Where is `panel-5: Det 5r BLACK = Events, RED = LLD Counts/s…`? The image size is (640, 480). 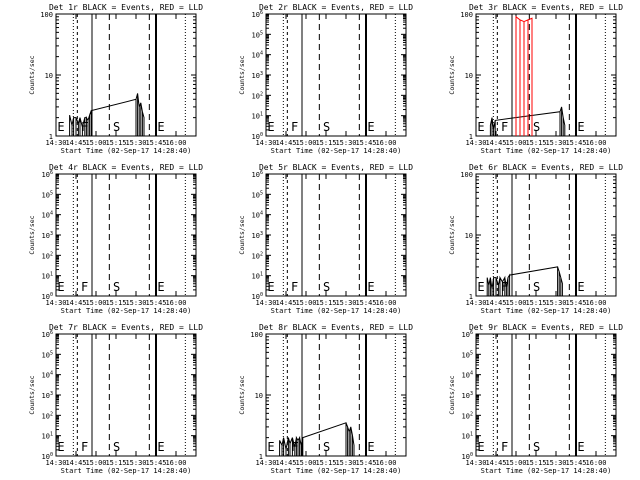 panel-5: Det 5r BLACK = Events, RED = LLD Counts/s… is located at coordinates (325, 239).